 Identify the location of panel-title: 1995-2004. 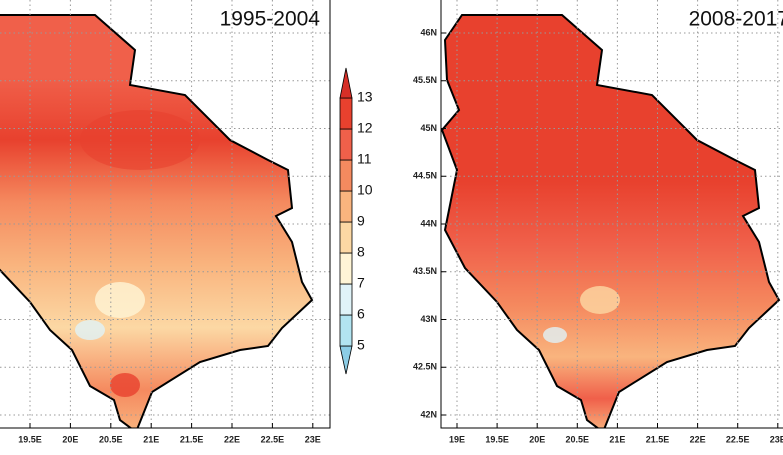
(270, 19).